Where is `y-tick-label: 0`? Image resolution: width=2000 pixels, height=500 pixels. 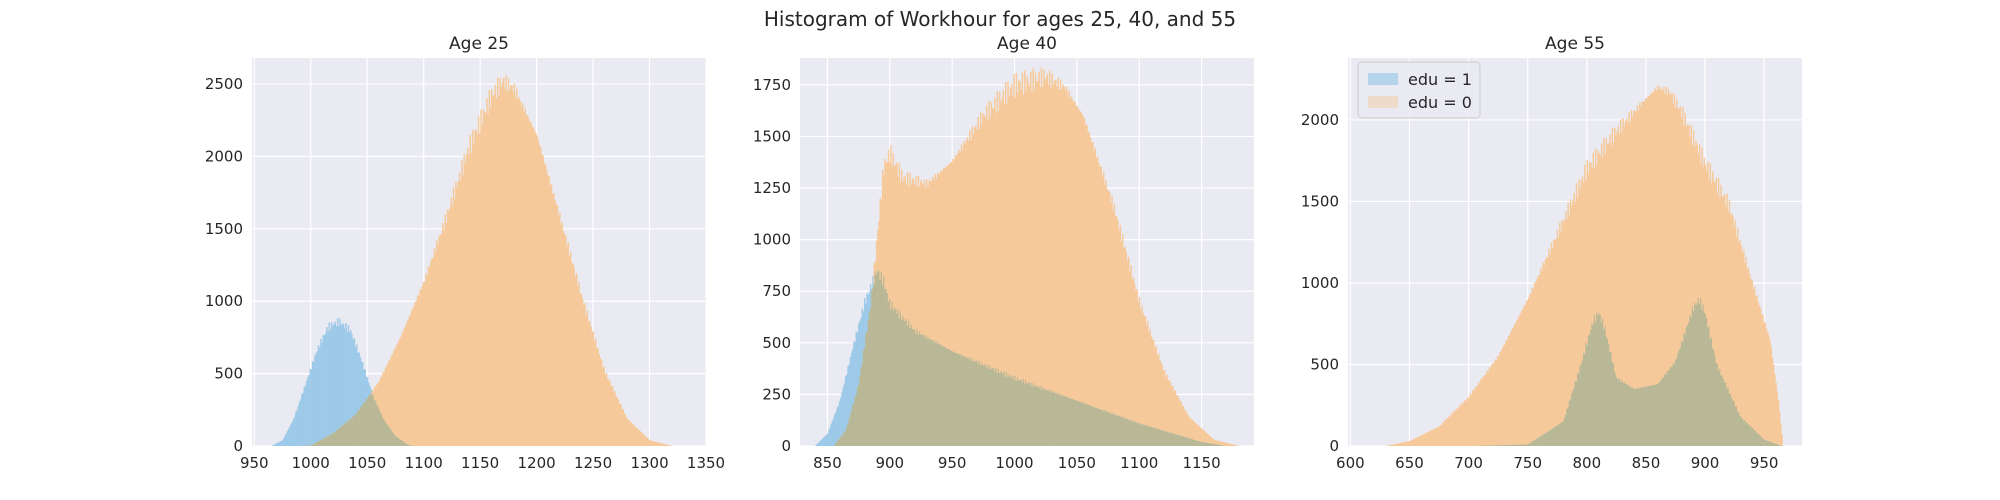
y-tick-label: 0 is located at coordinates (786, 446).